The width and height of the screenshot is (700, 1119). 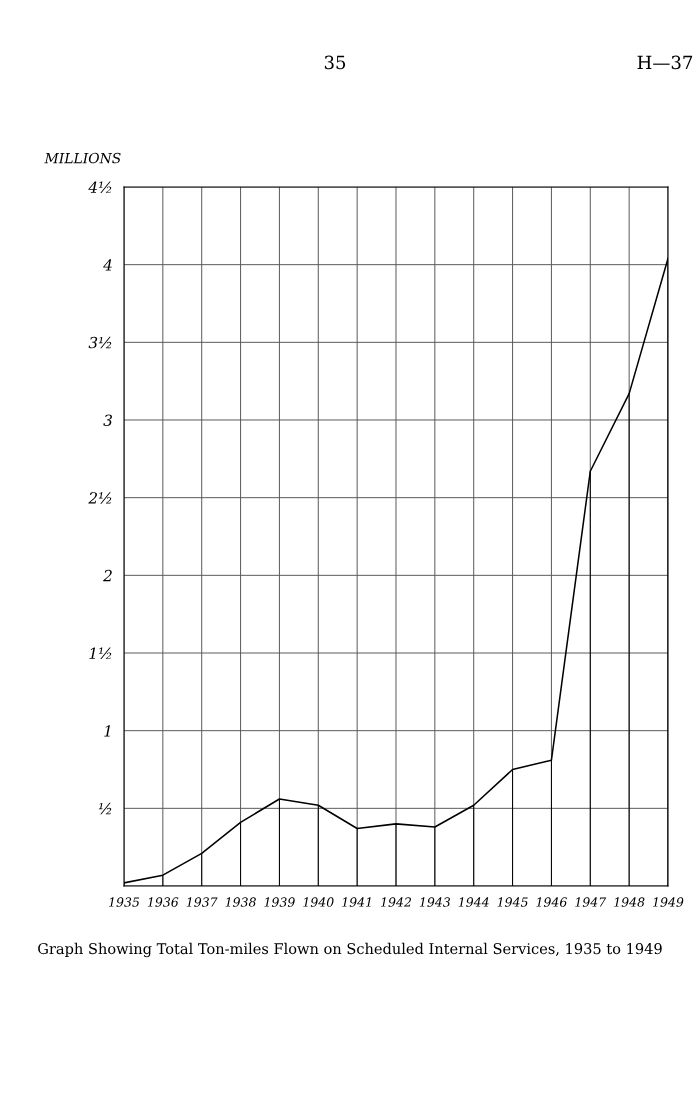 I want to click on y-tick-label: 4½, so click(x=100, y=187).